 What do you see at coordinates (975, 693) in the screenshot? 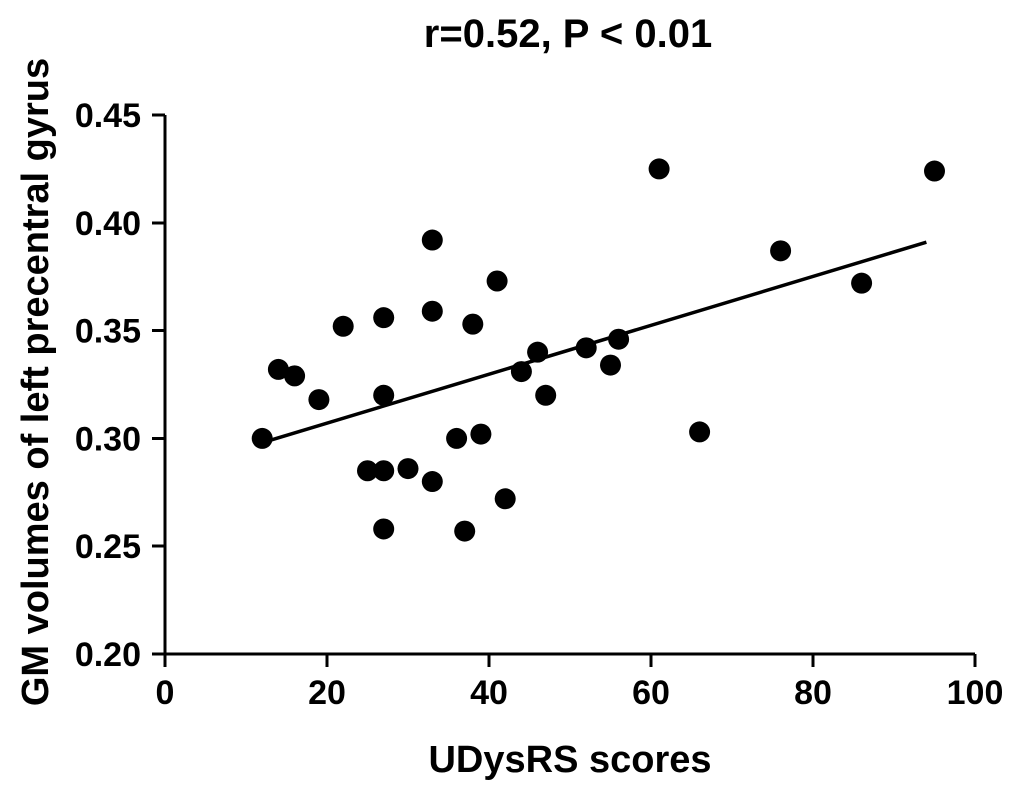
I see `x-tick-label: 100` at bounding box center [975, 693].